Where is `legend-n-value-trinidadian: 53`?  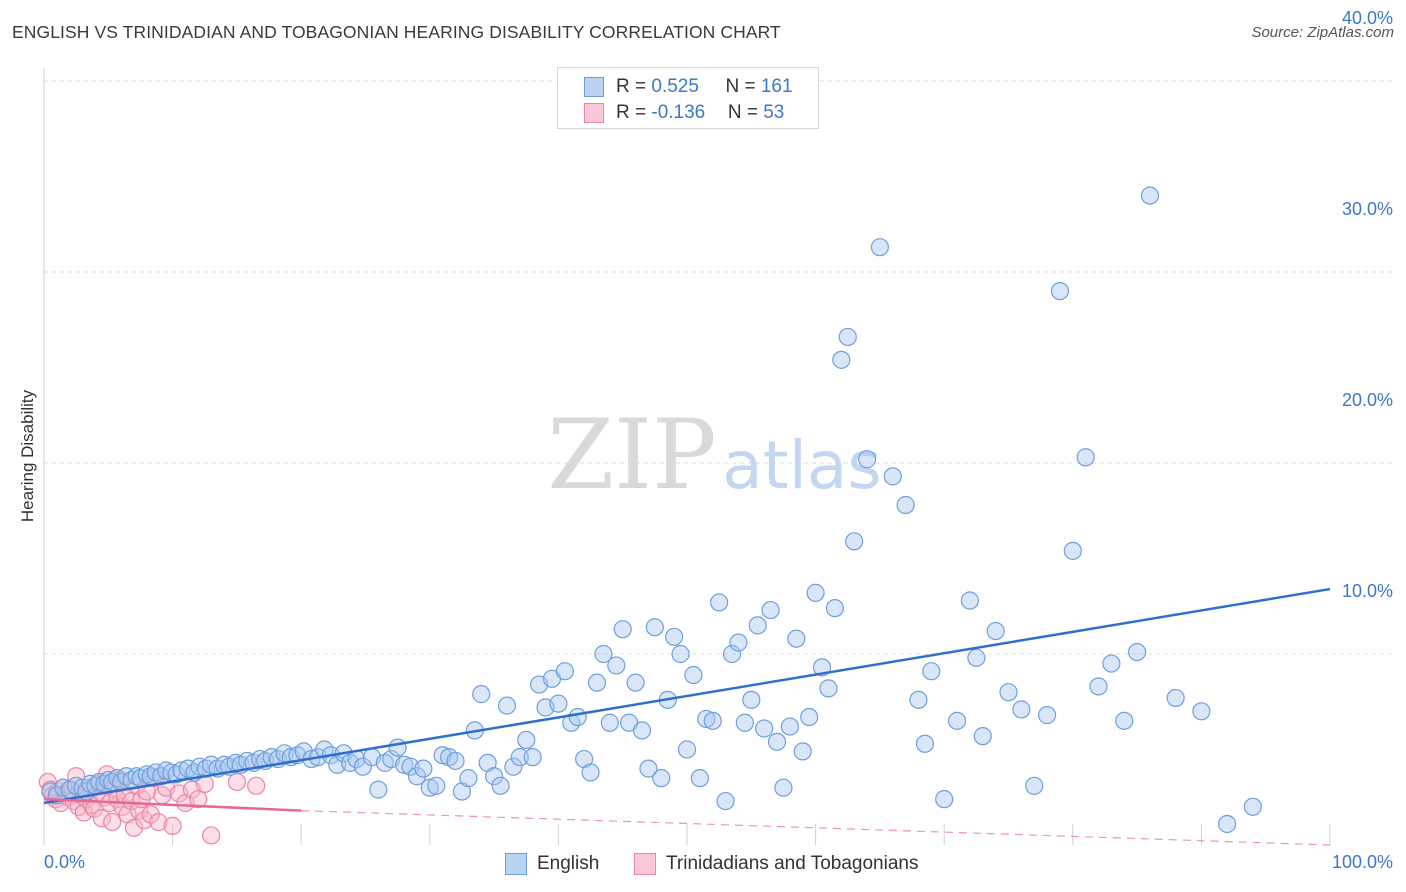 legend-n-value-trinidadian: 53 is located at coordinates (774, 112).